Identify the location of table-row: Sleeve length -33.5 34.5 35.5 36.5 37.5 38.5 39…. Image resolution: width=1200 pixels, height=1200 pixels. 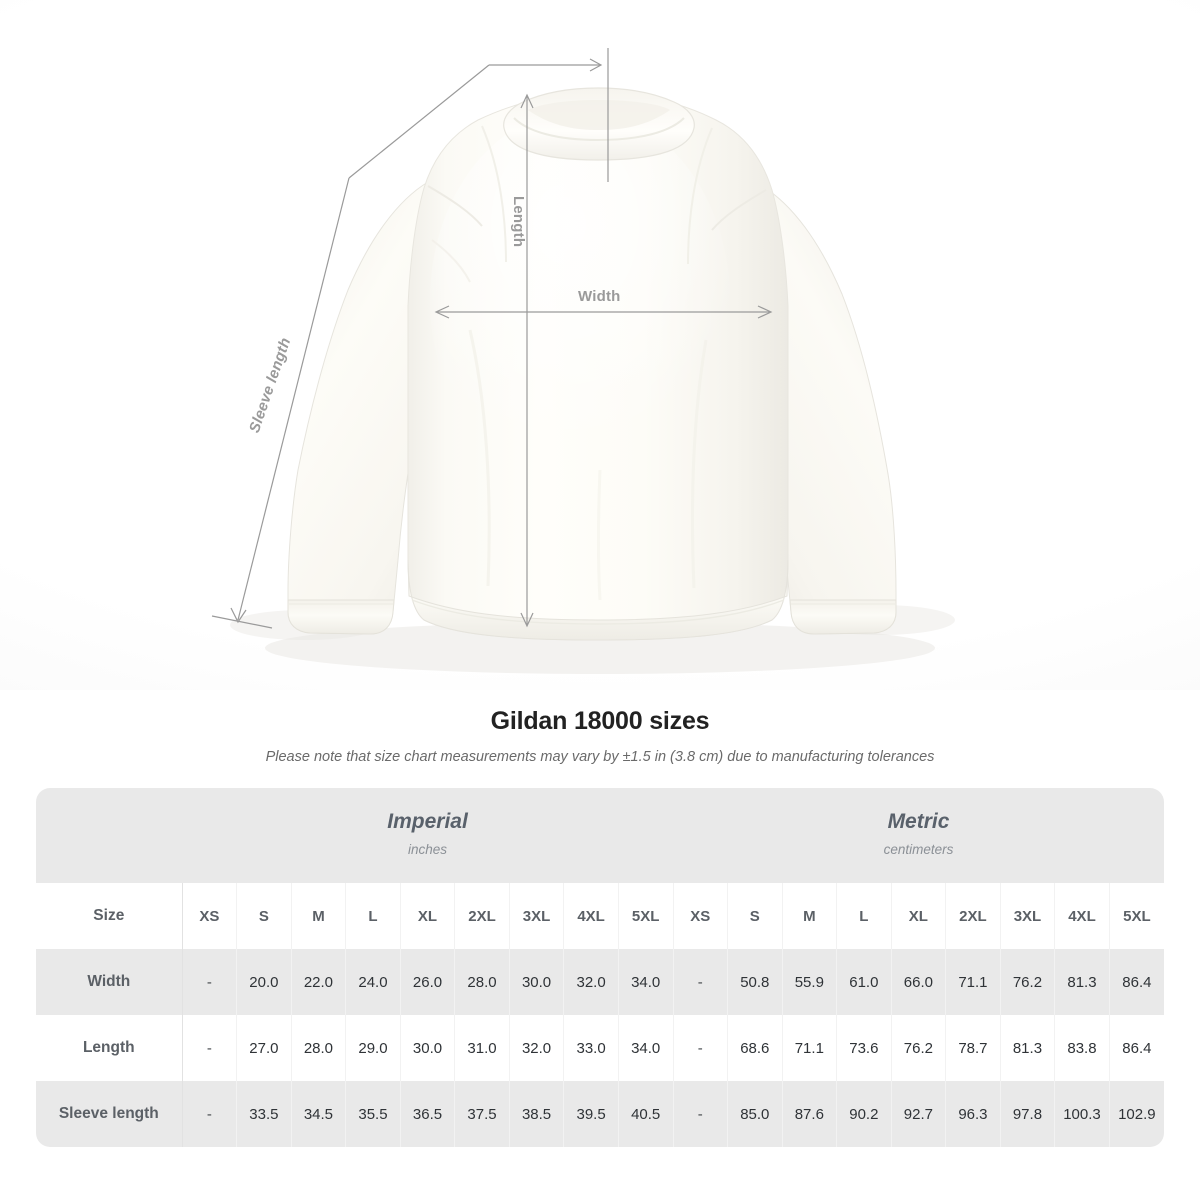
(600, 1114).